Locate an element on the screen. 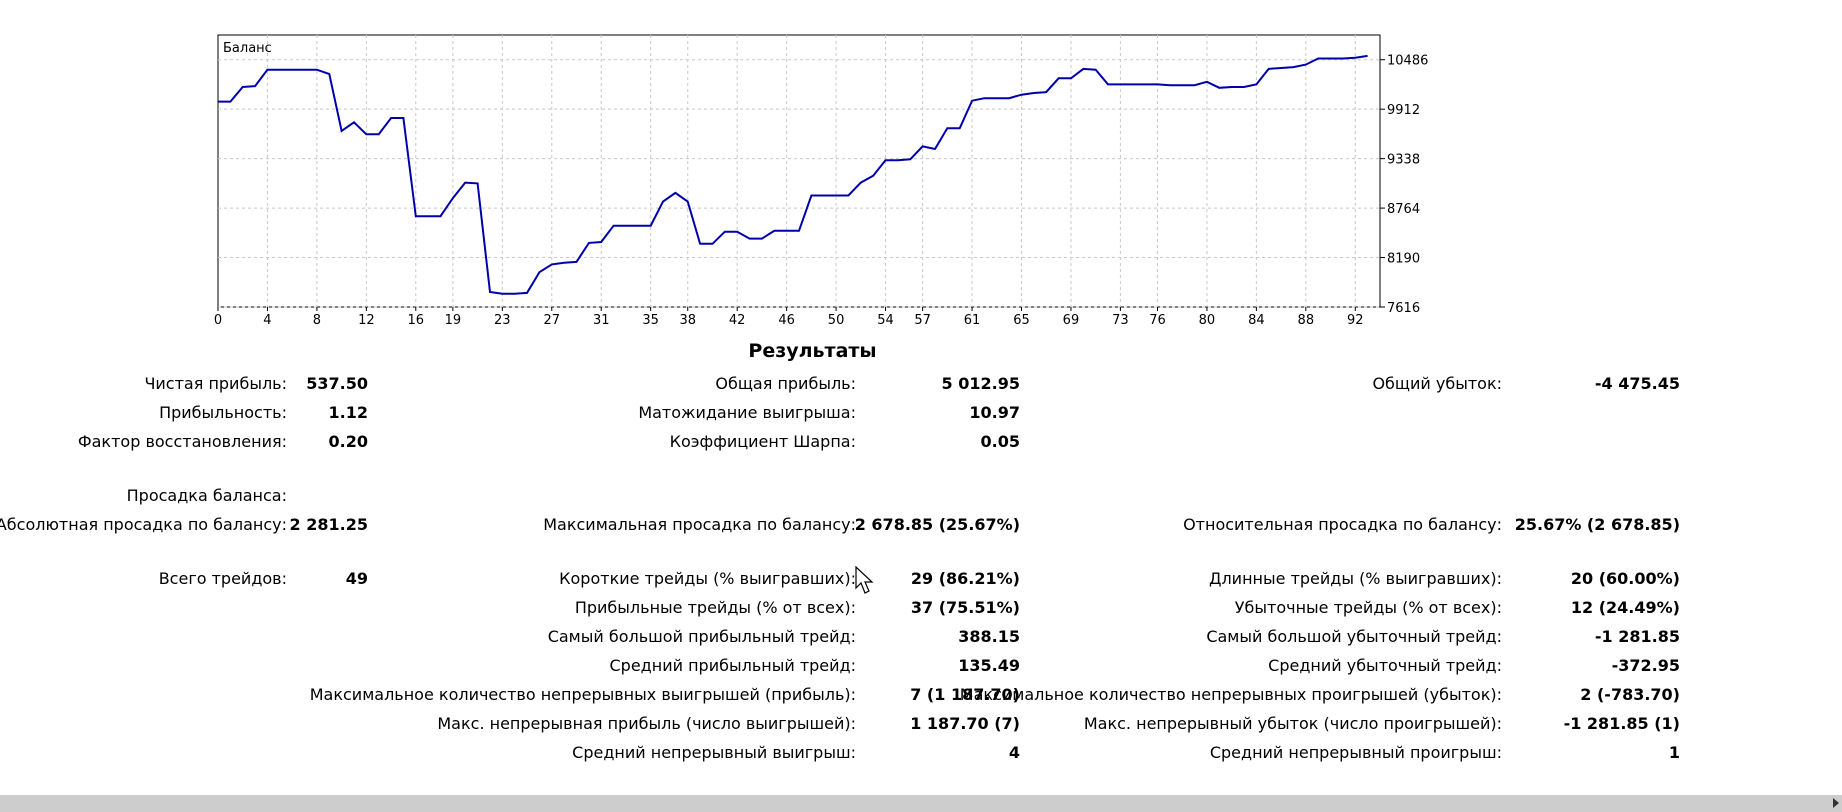  scroll-right-arrow-icon is located at coordinates (1836, 803).